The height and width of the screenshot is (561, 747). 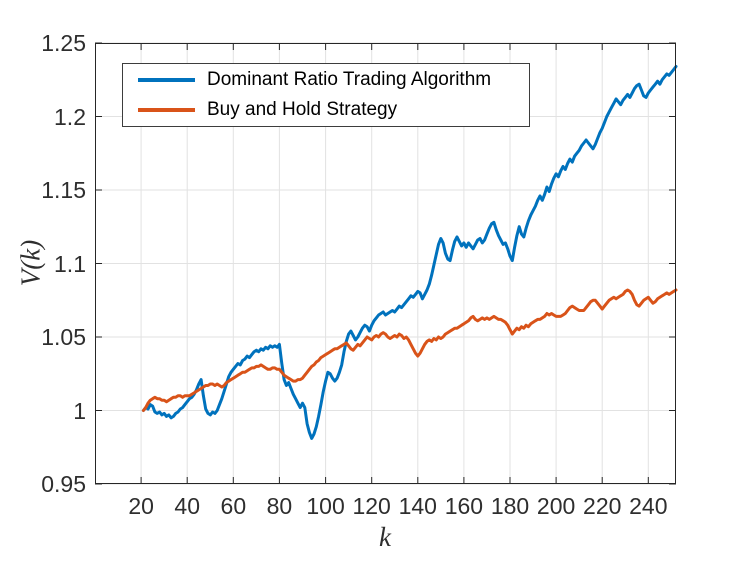 What do you see at coordinates (166, 80) in the screenshot?
I see `legend-line-sample-blue` at bounding box center [166, 80].